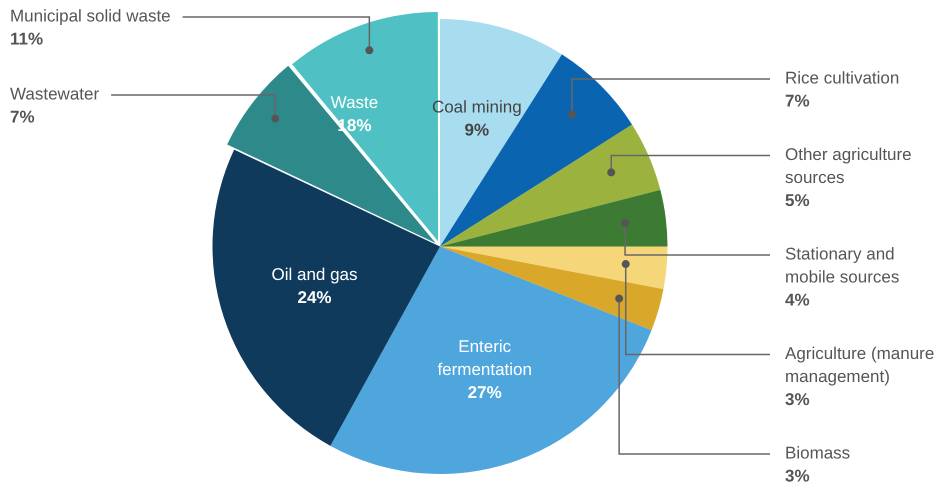 The height and width of the screenshot is (489, 943). What do you see at coordinates (484, 357) in the screenshot?
I see `slice-label: Enteric fermentation` at bounding box center [484, 357].